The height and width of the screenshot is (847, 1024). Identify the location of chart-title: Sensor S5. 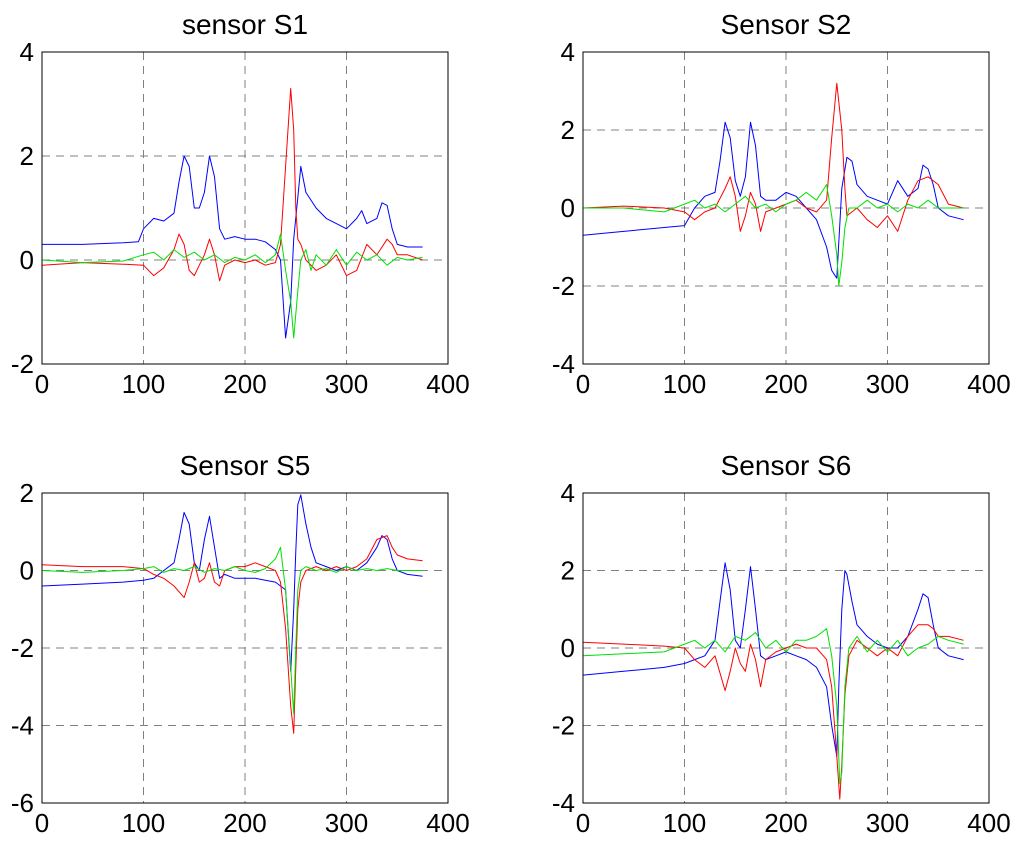
(245, 465).